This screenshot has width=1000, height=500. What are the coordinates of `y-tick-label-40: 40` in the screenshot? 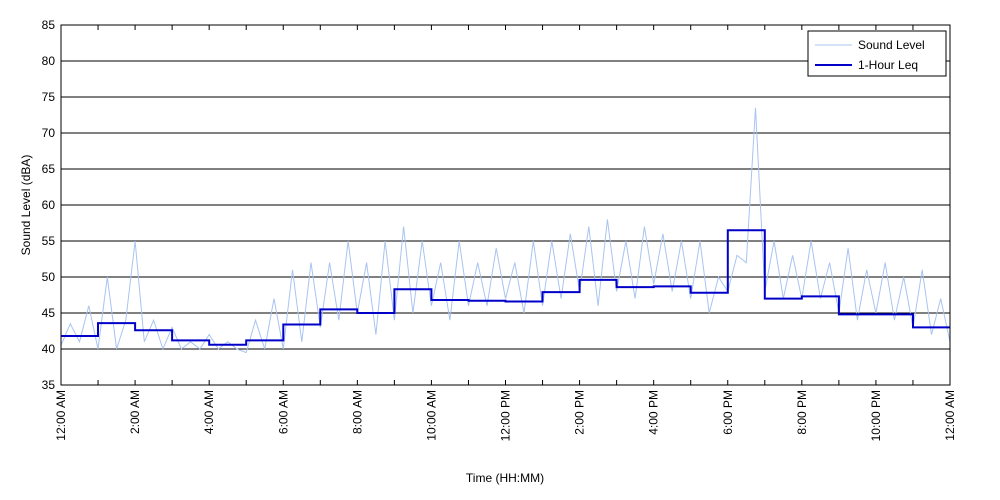 It's located at (49, 349).